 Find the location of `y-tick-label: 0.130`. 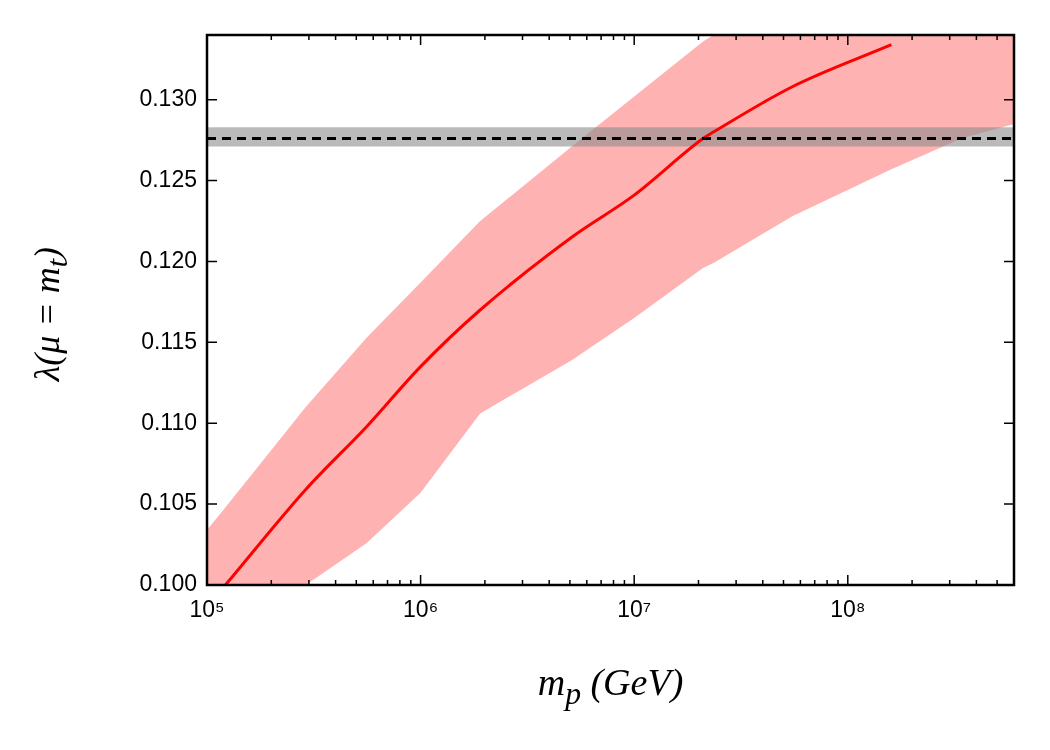

y-tick-label: 0.130 is located at coordinates (168, 98).